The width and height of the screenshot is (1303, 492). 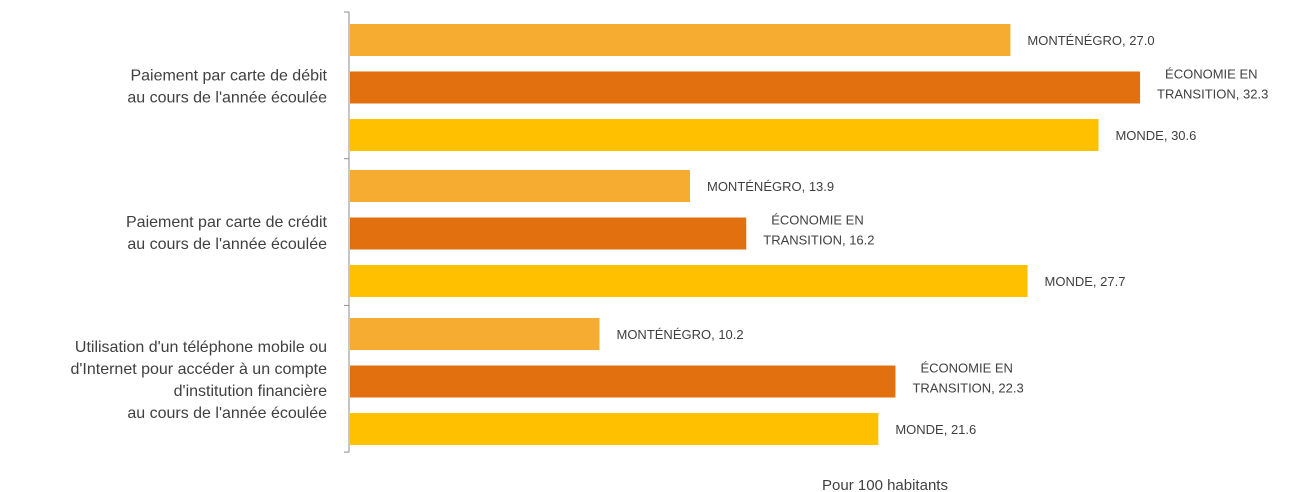 I want to click on data-label: TRANSITION, 32.3, so click(x=1212, y=94).